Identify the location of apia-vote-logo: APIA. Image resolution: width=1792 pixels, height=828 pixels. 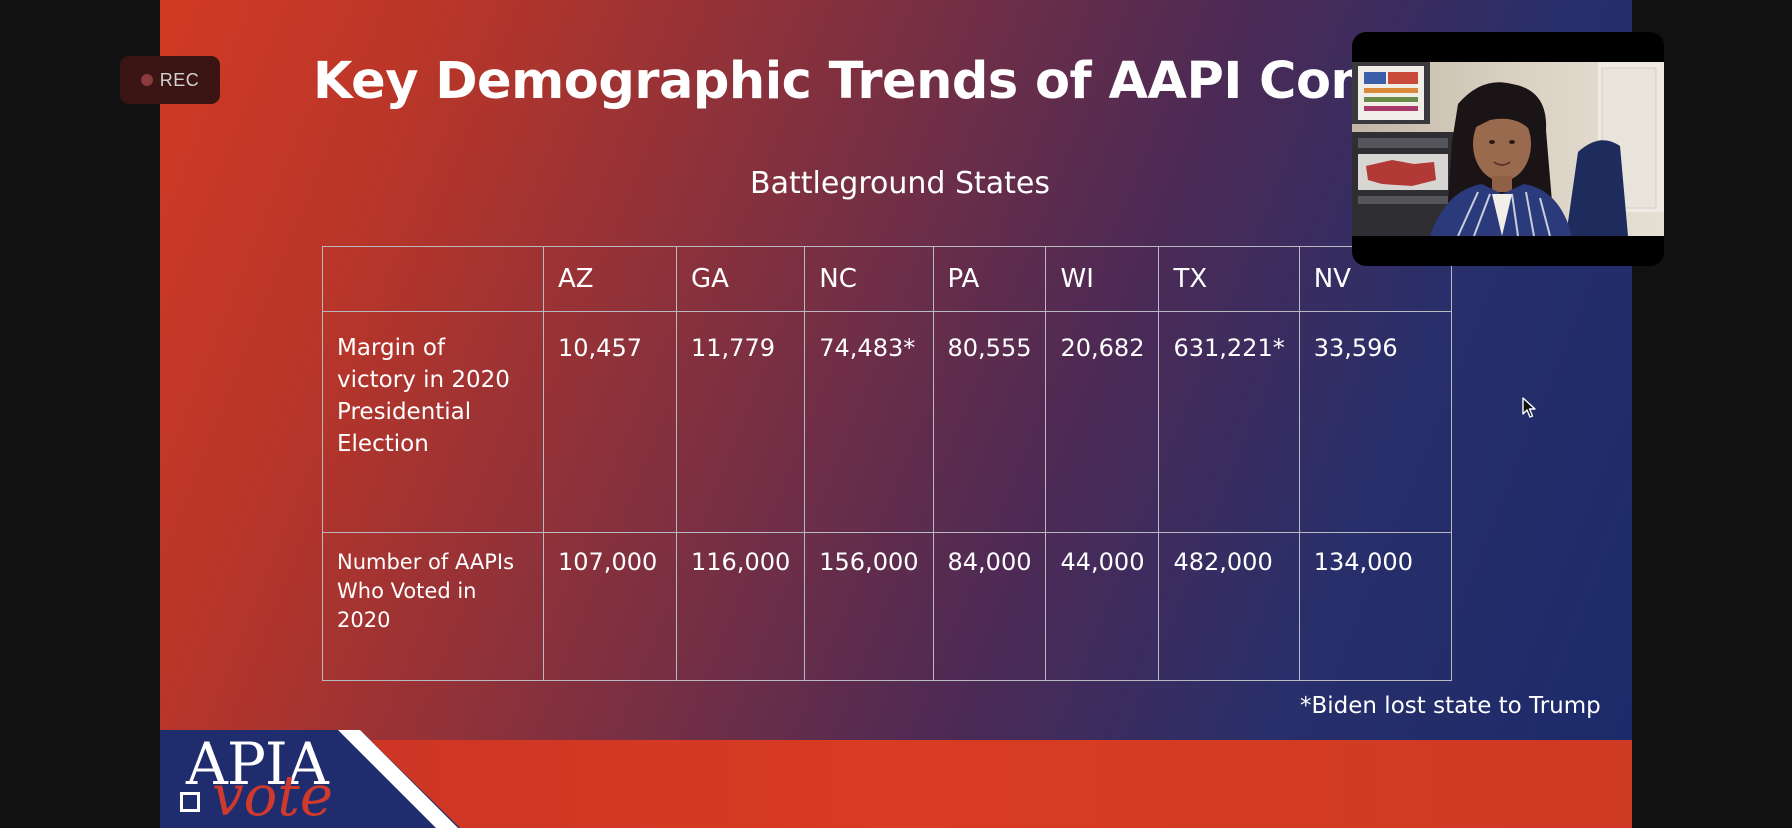
(257, 764).